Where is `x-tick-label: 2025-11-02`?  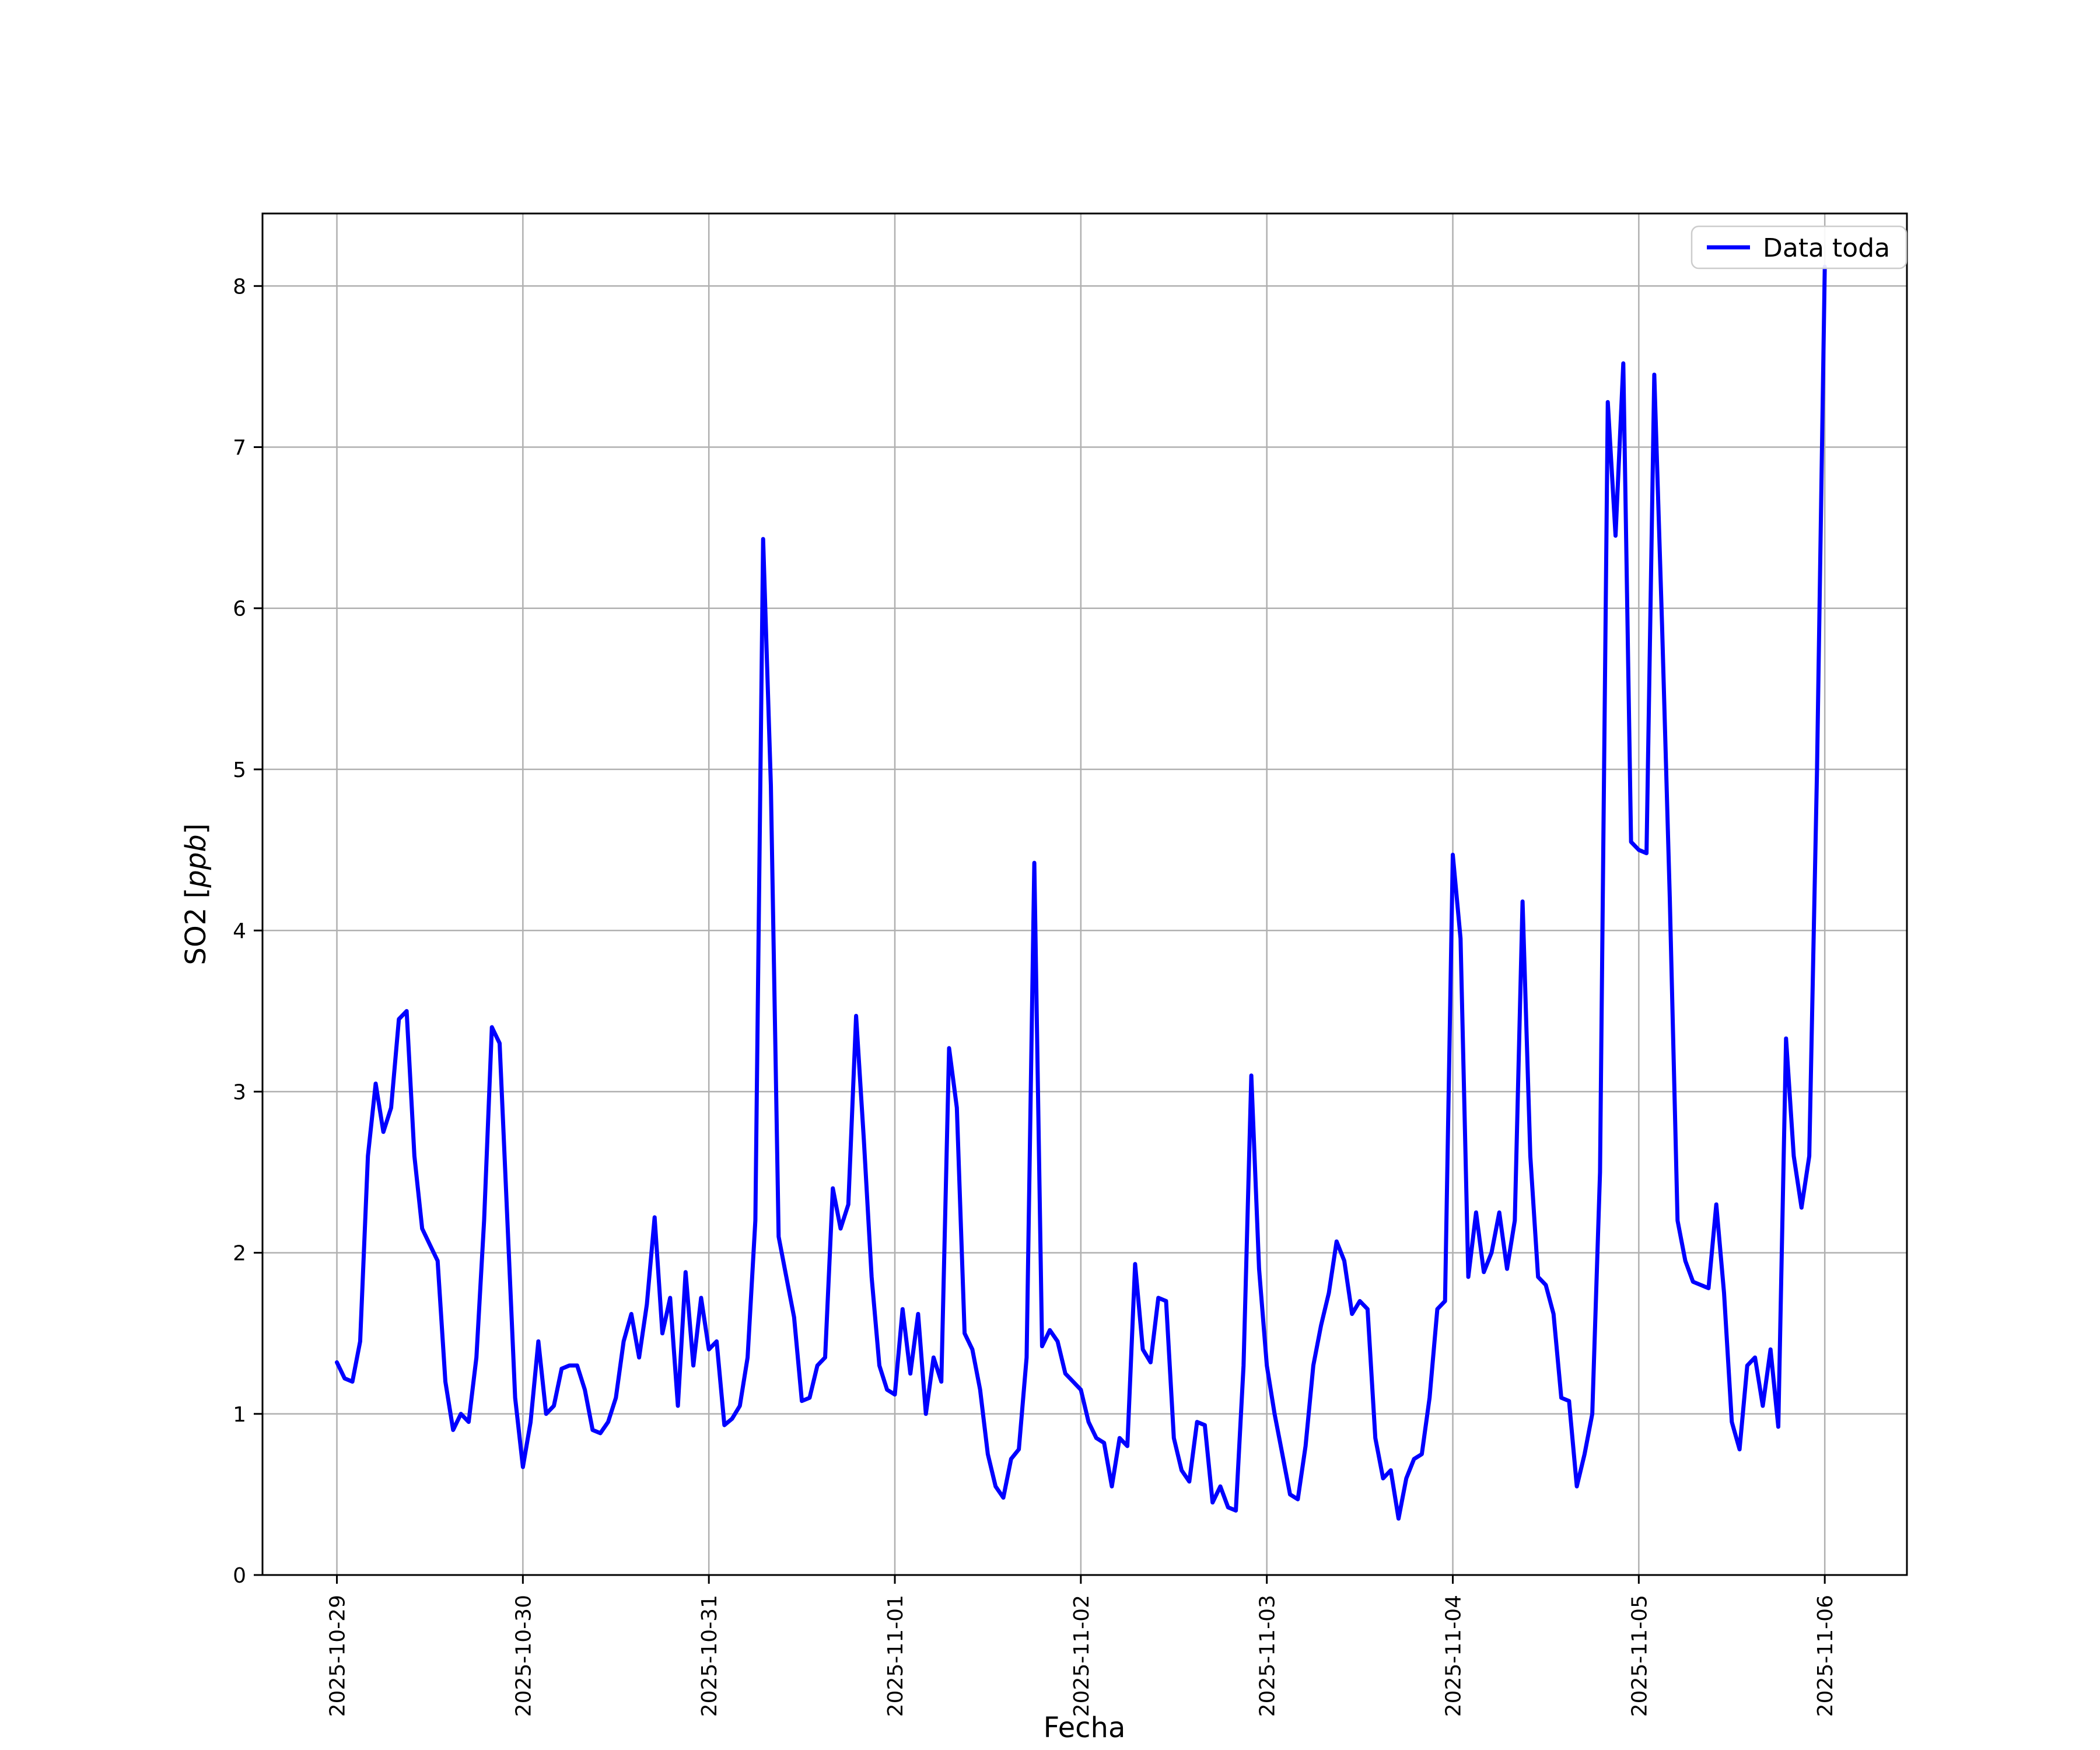
x-tick-label: 2025-11-02 is located at coordinates (1082, 1656).